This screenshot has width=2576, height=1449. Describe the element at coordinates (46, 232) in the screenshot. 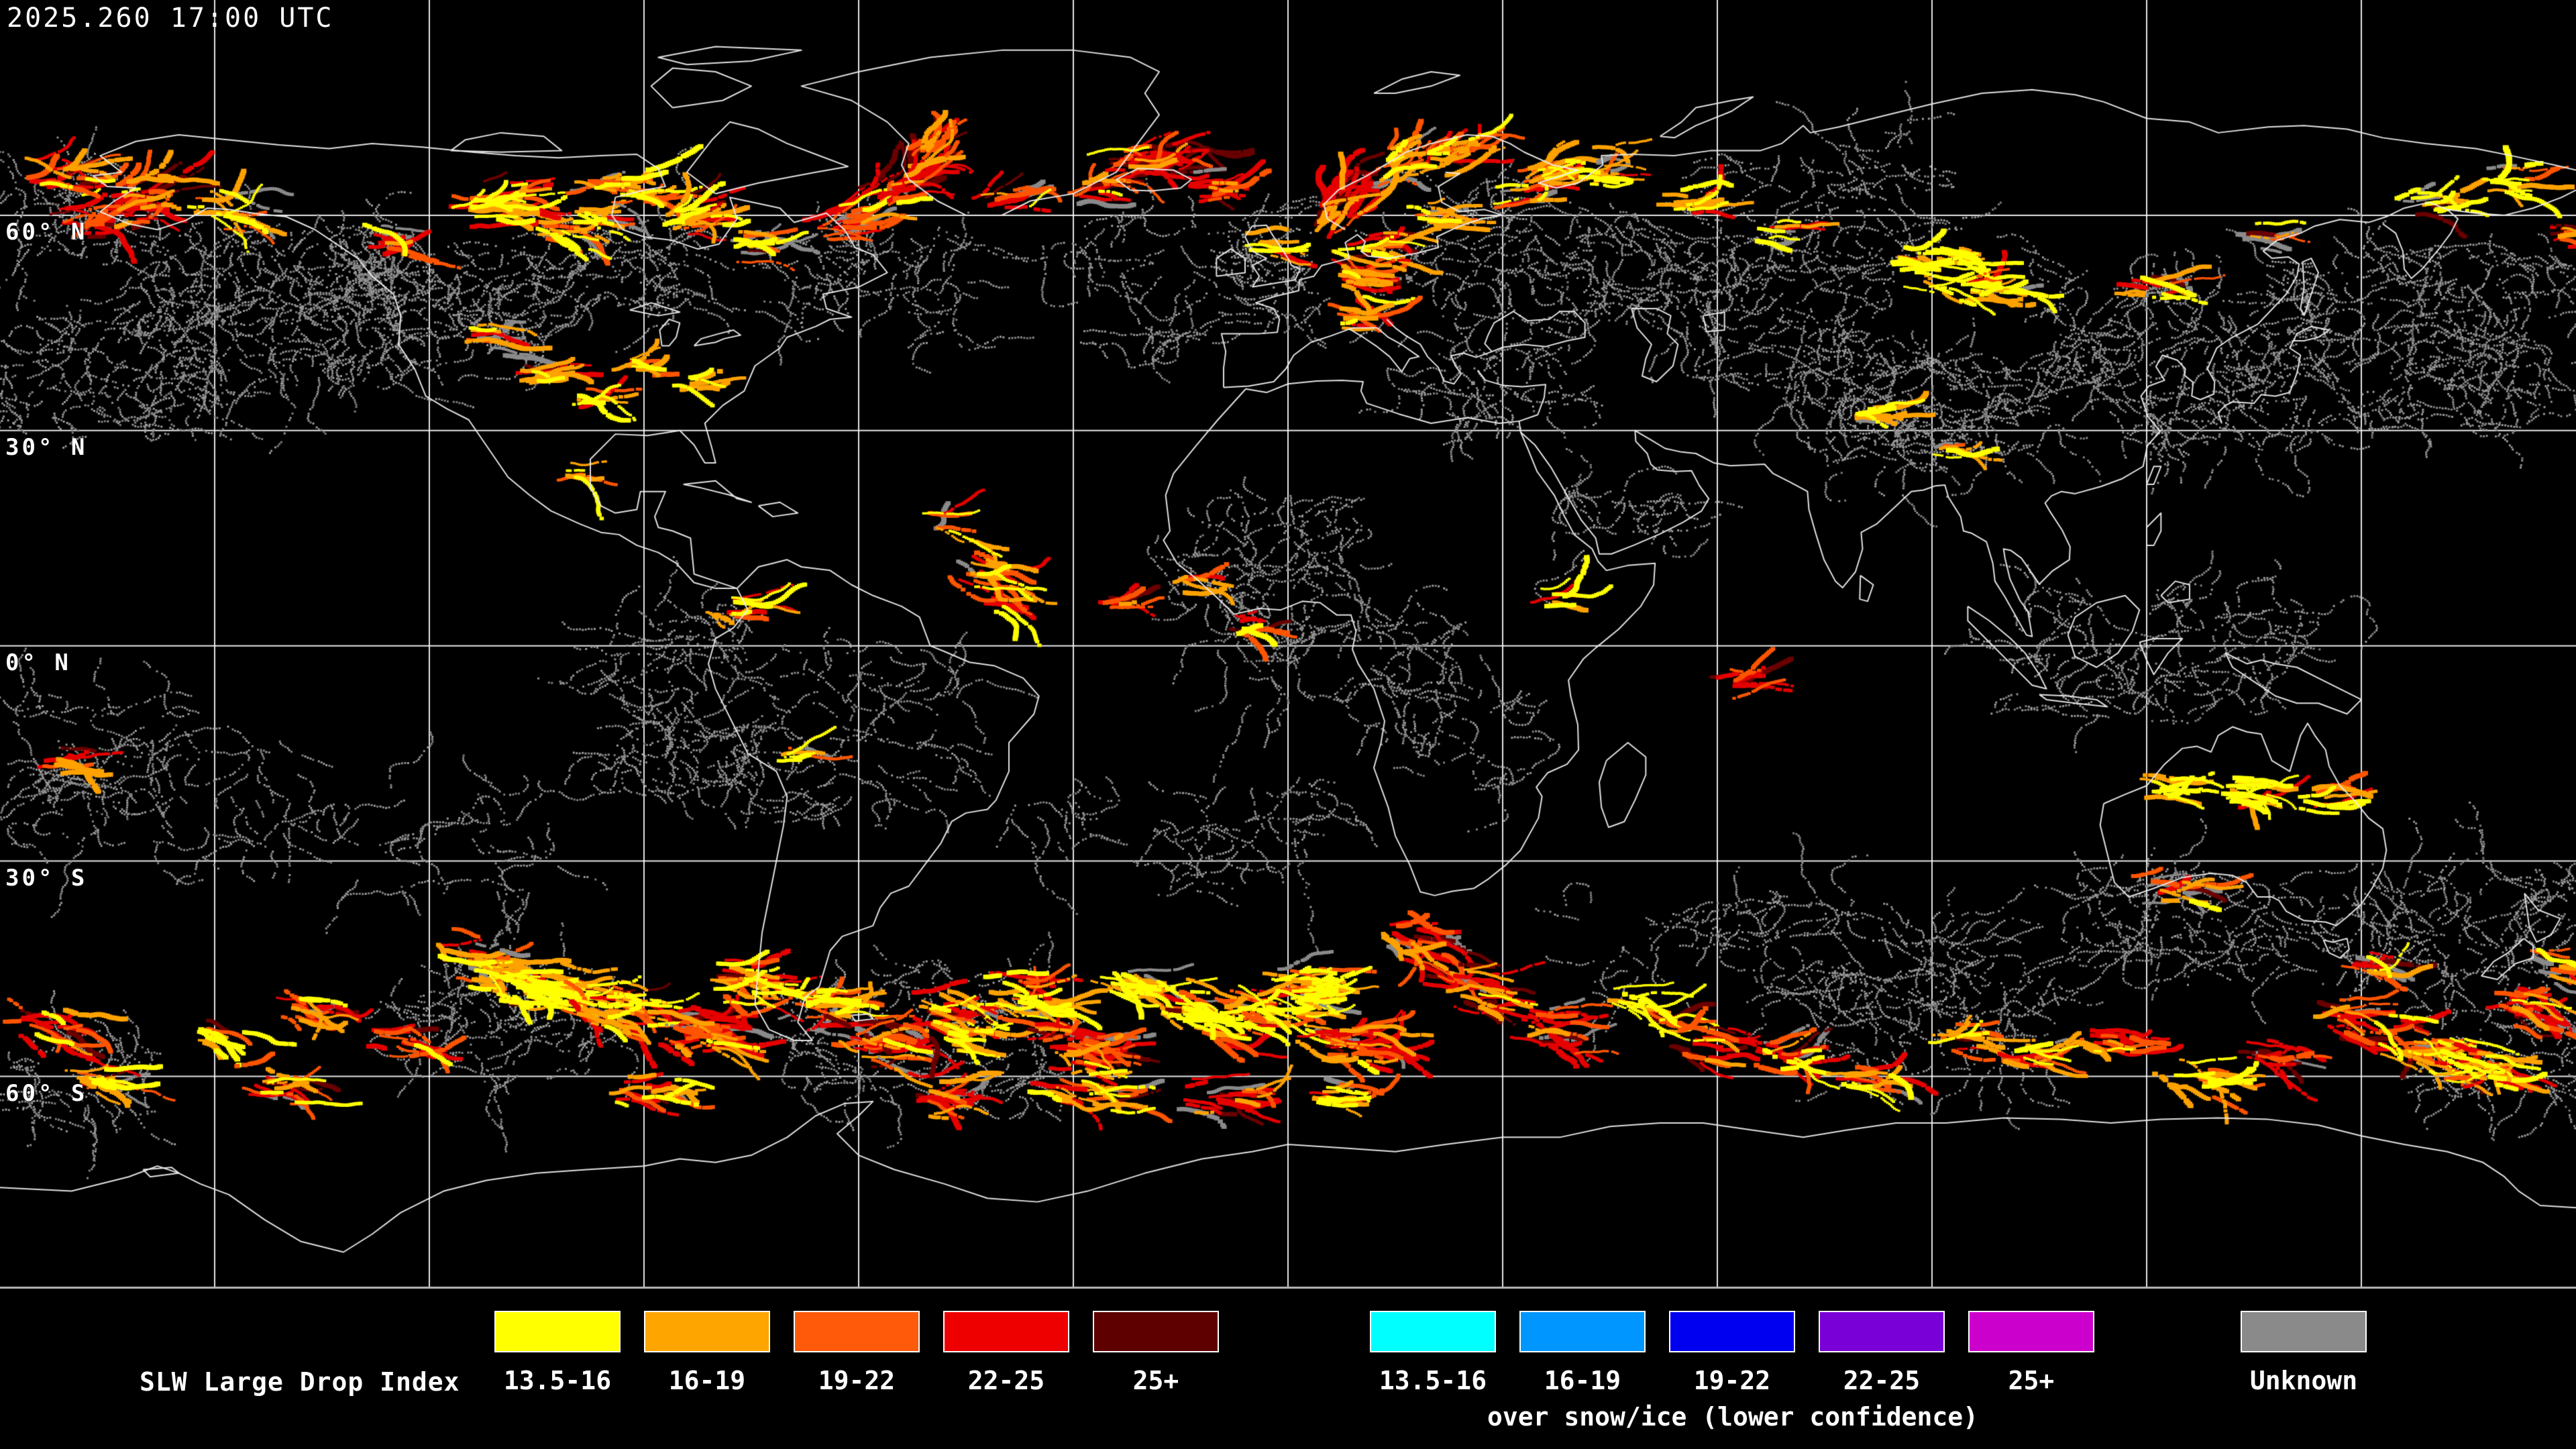

I see `latitude-label-60n: 60° N` at that location.